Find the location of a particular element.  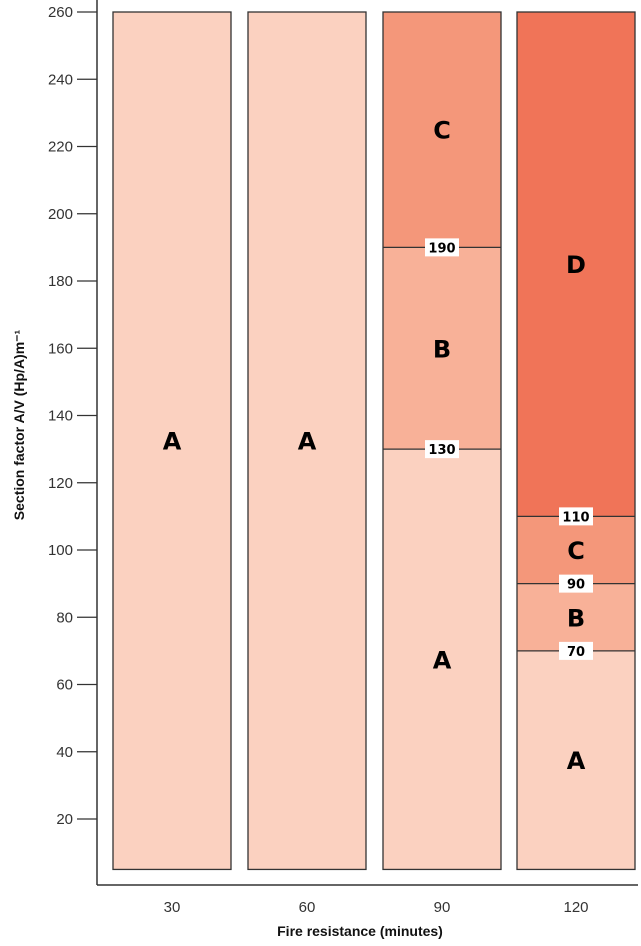

boundary-value-label: 130 is located at coordinates (441, 450).